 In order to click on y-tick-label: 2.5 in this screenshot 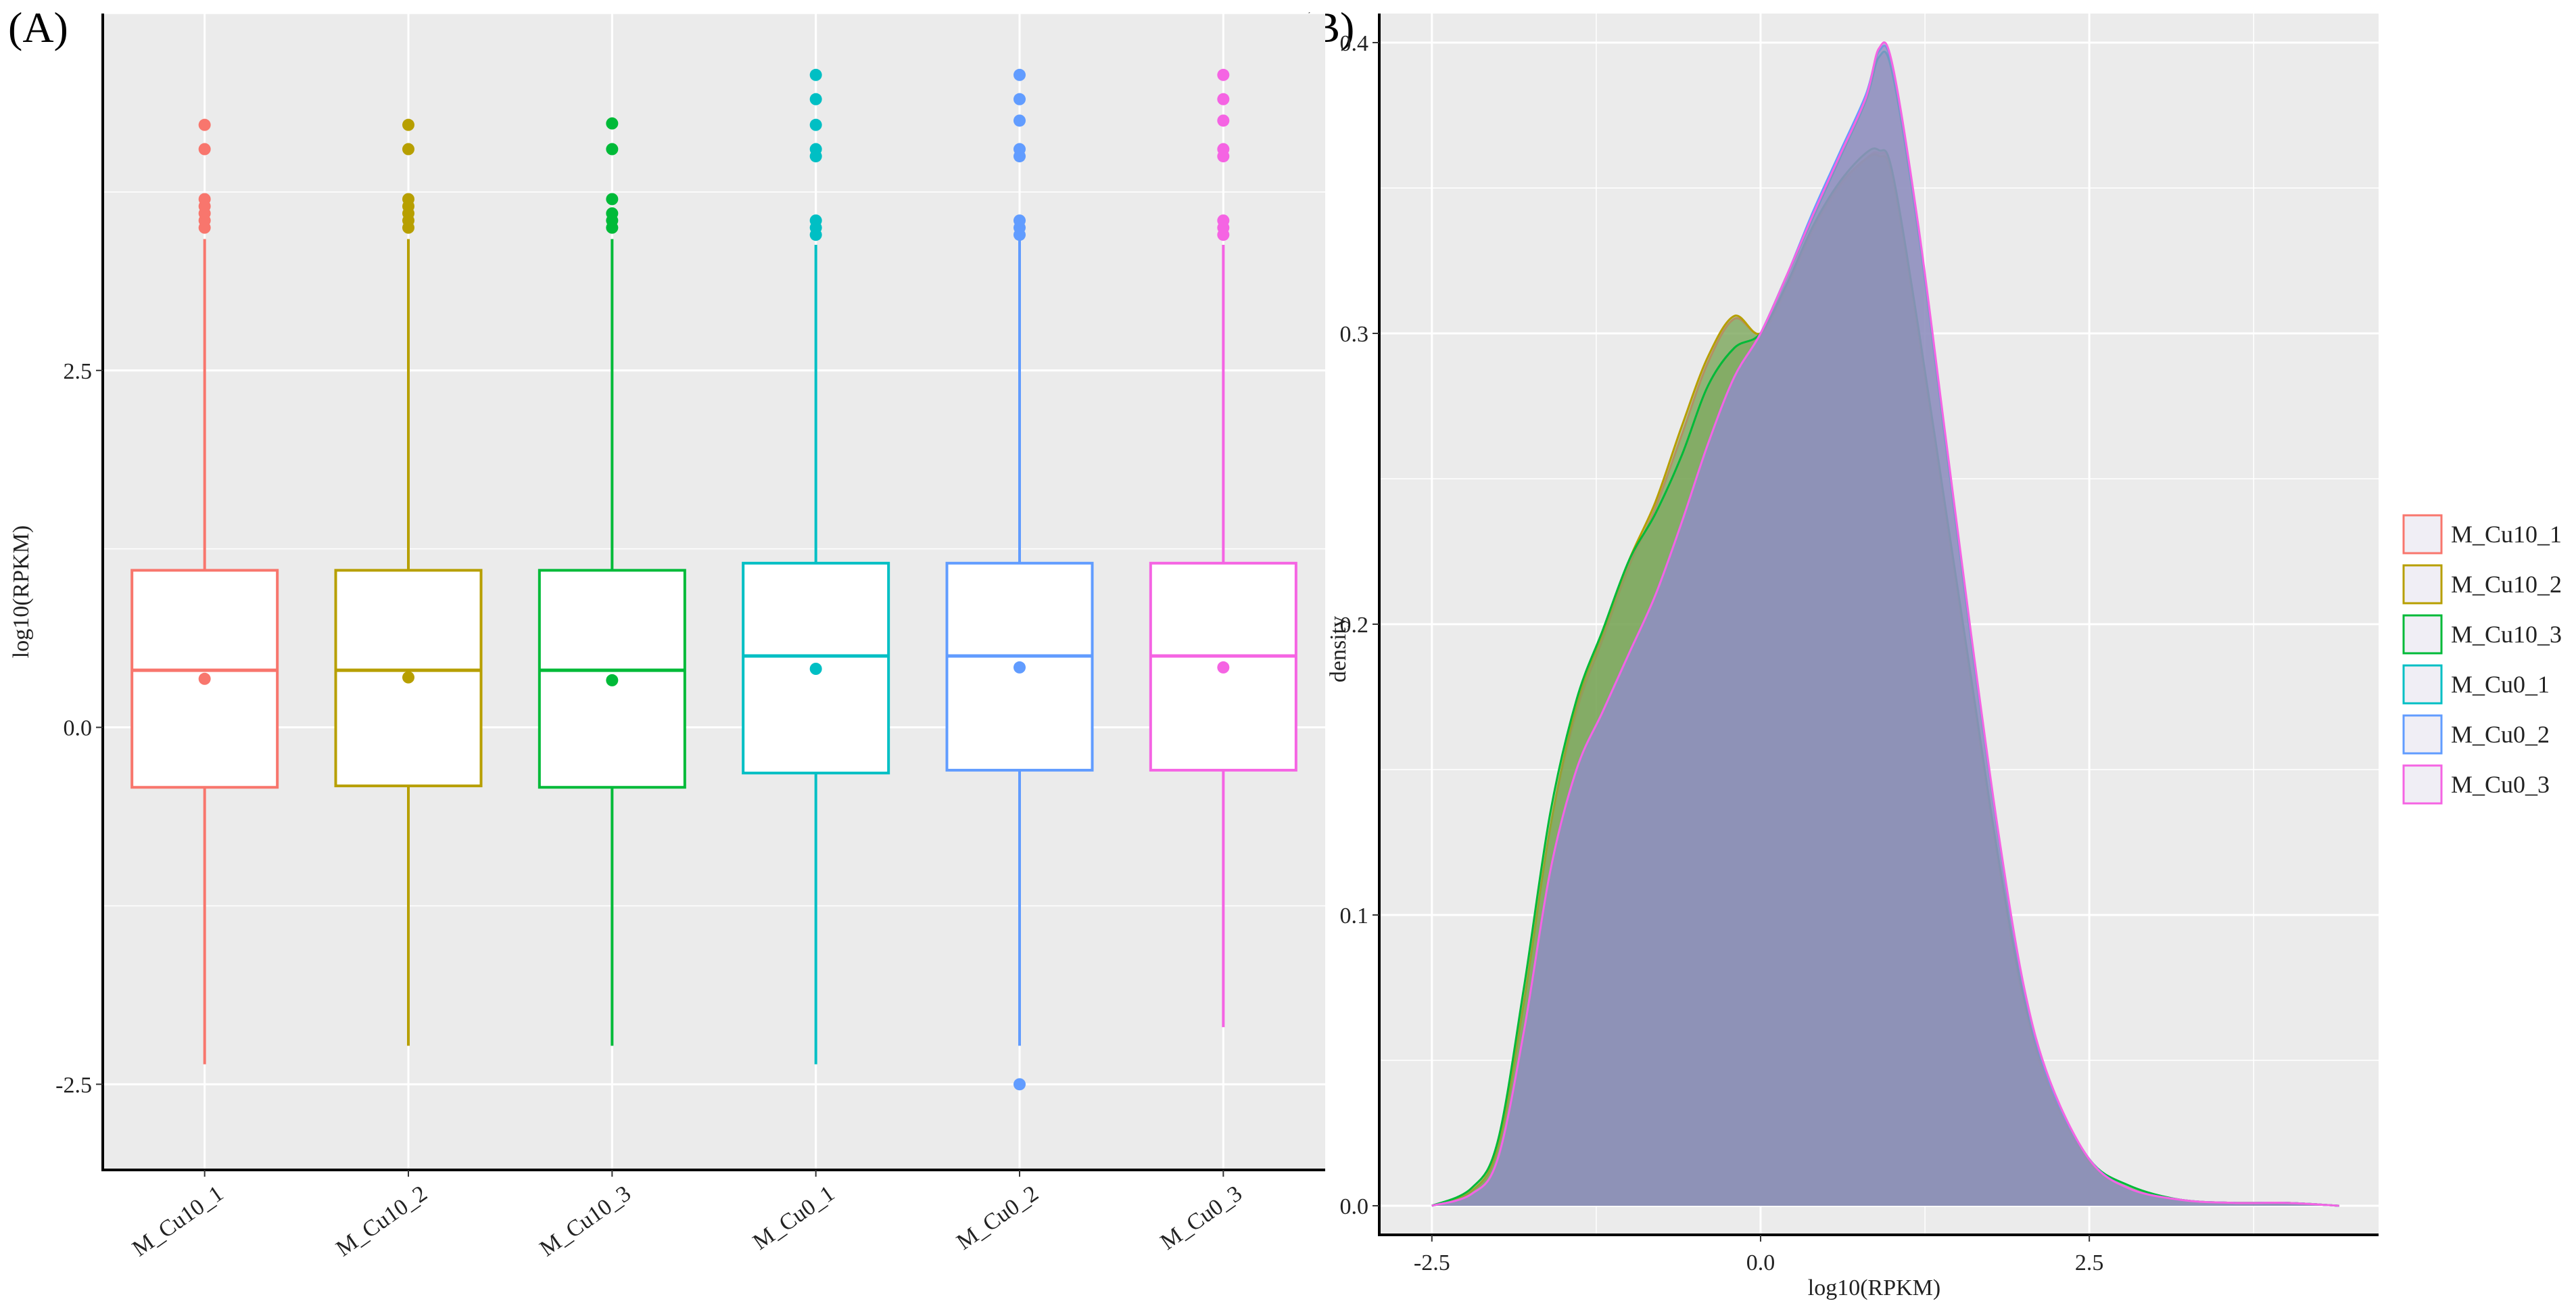, I will do `click(78, 372)`.